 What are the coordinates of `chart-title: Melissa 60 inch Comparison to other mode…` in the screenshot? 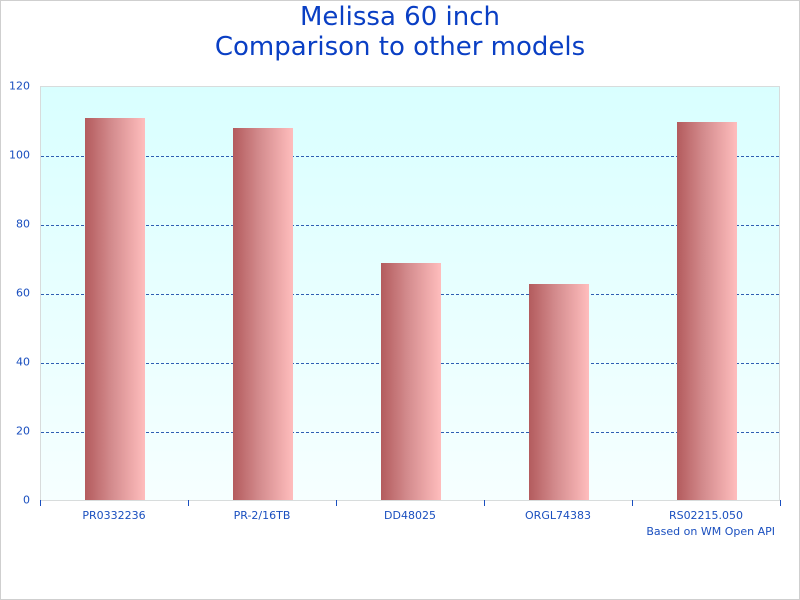 It's located at (400, 32).